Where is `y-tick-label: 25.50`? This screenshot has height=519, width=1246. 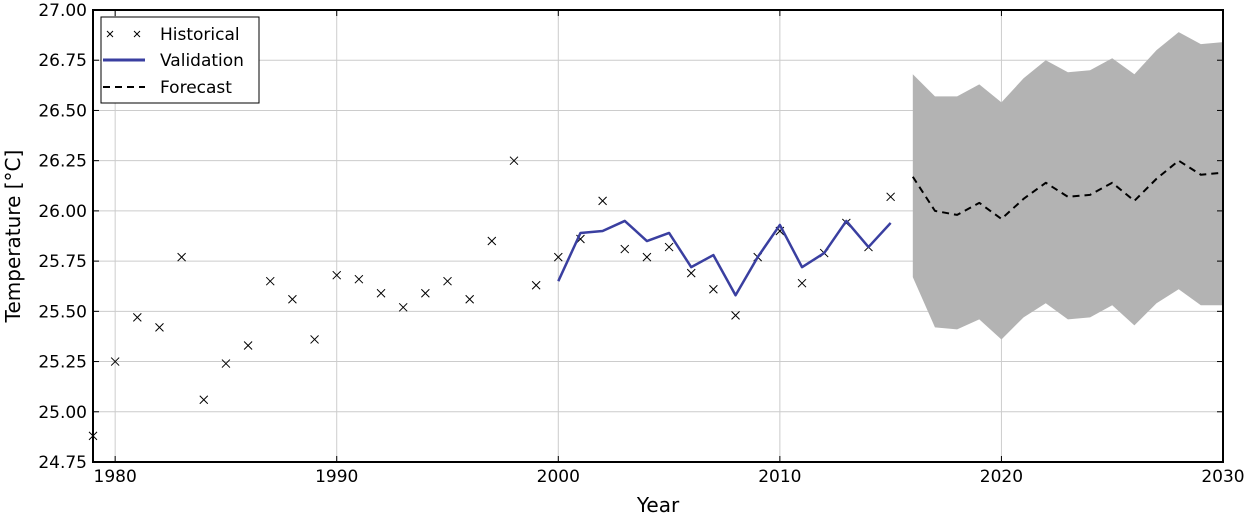
y-tick-label: 25.50 is located at coordinates (62, 312).